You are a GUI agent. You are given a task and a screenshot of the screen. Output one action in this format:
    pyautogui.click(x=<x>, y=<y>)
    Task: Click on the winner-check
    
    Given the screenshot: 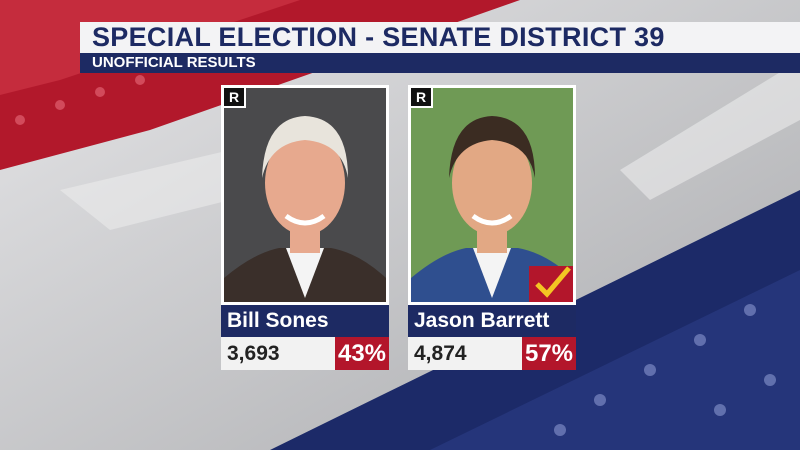 What is the action you would take?
    pyautogui.click(x=551, y=284)
    